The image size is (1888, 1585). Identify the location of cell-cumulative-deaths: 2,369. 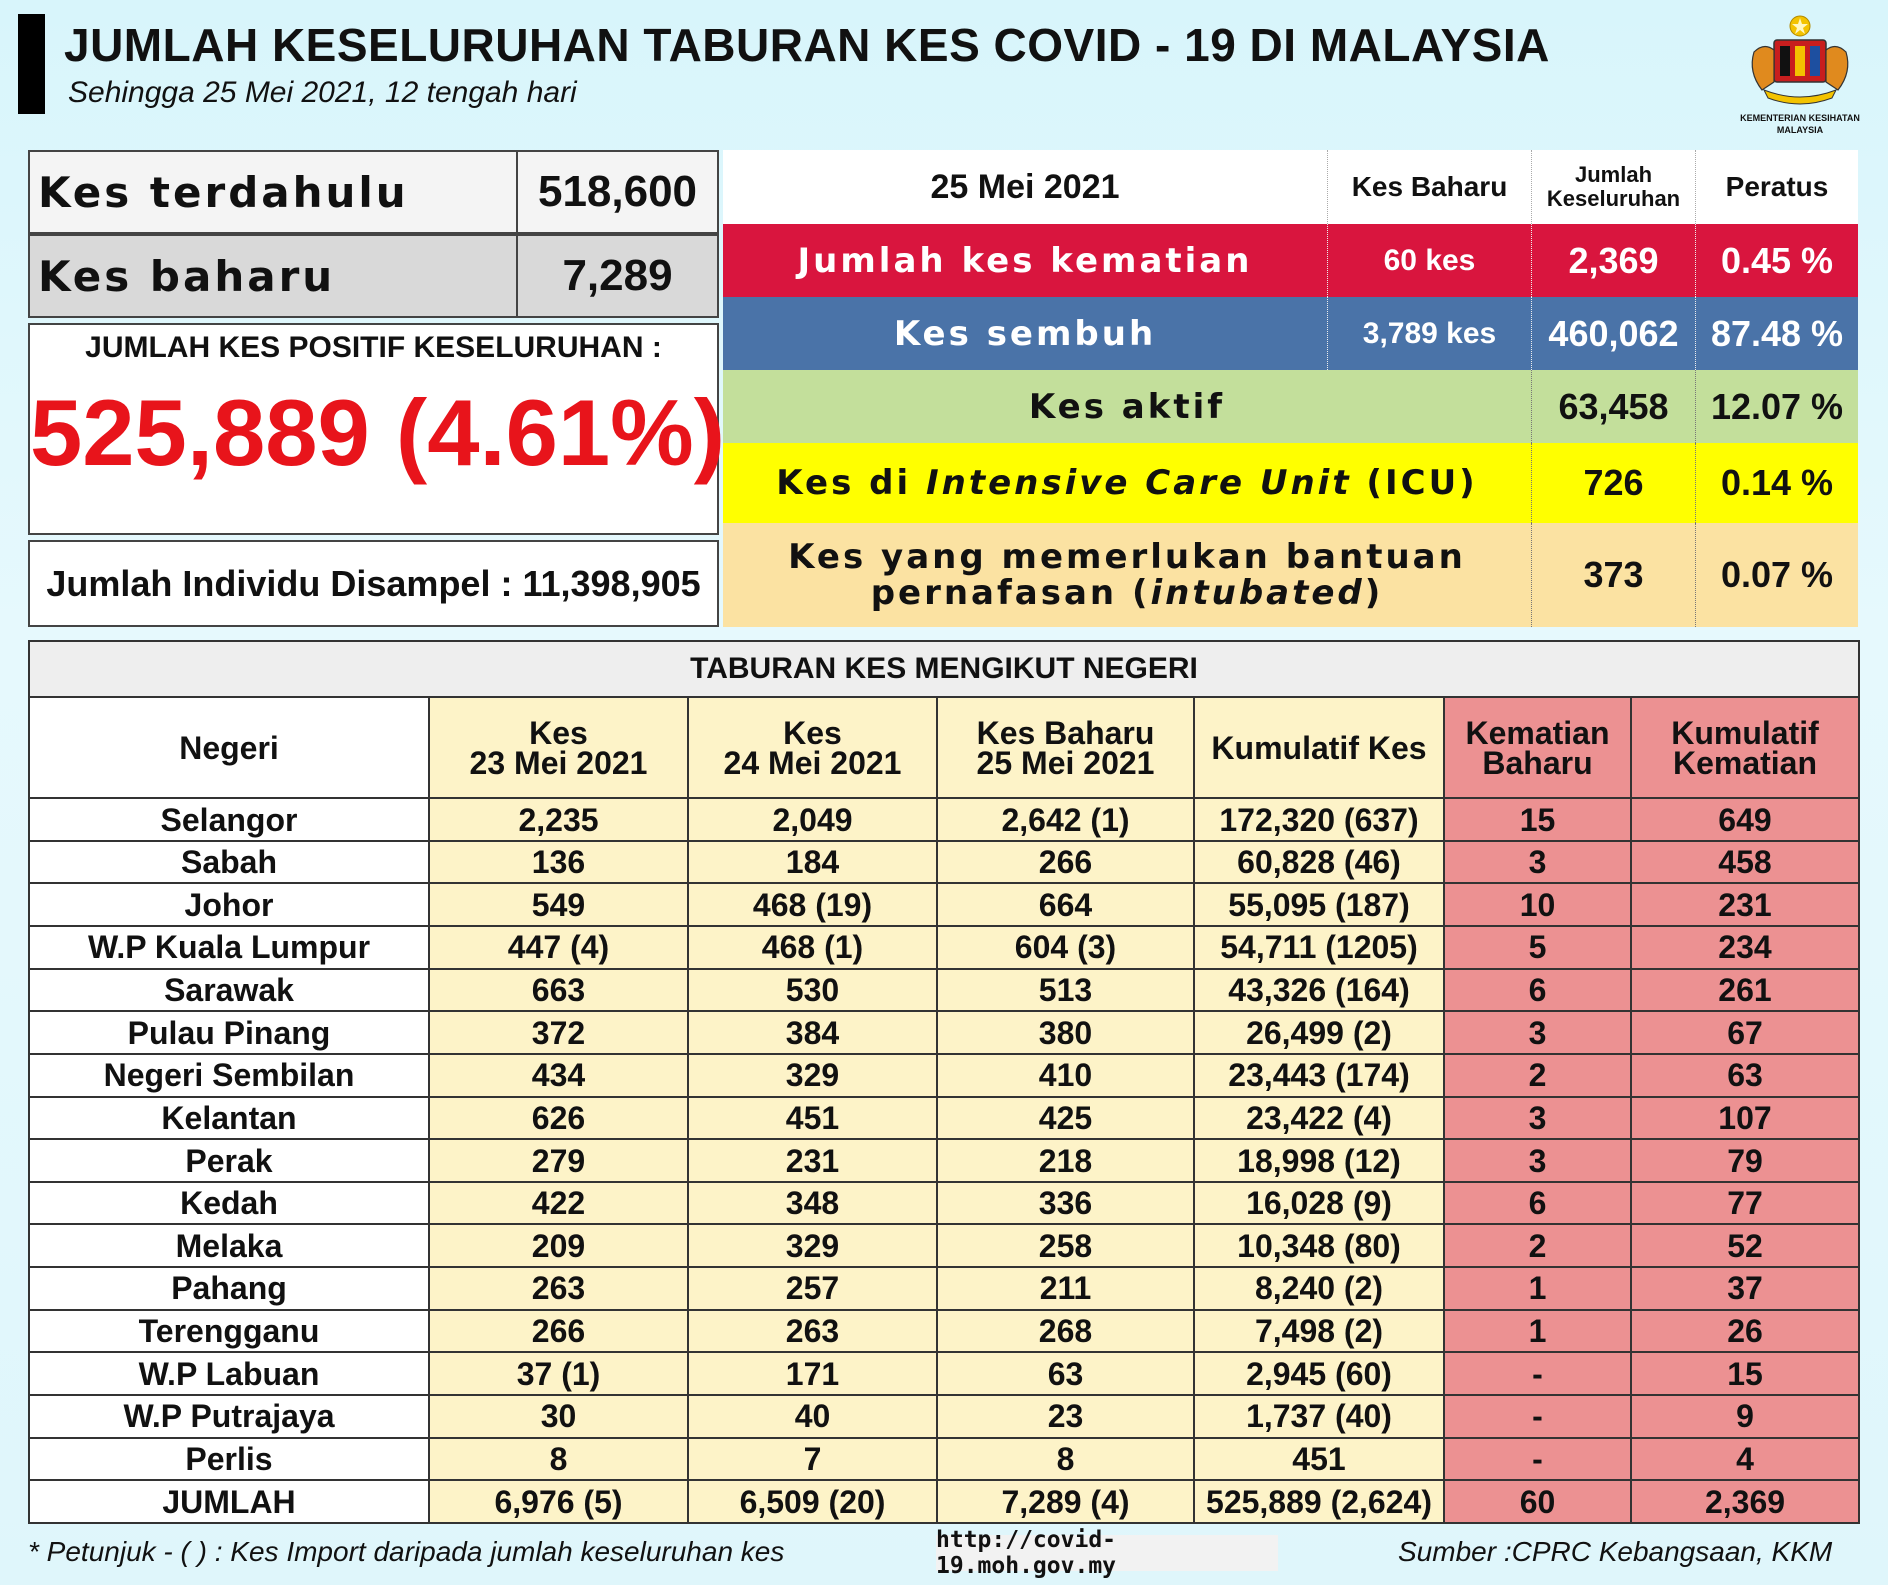
(1745, 1501).